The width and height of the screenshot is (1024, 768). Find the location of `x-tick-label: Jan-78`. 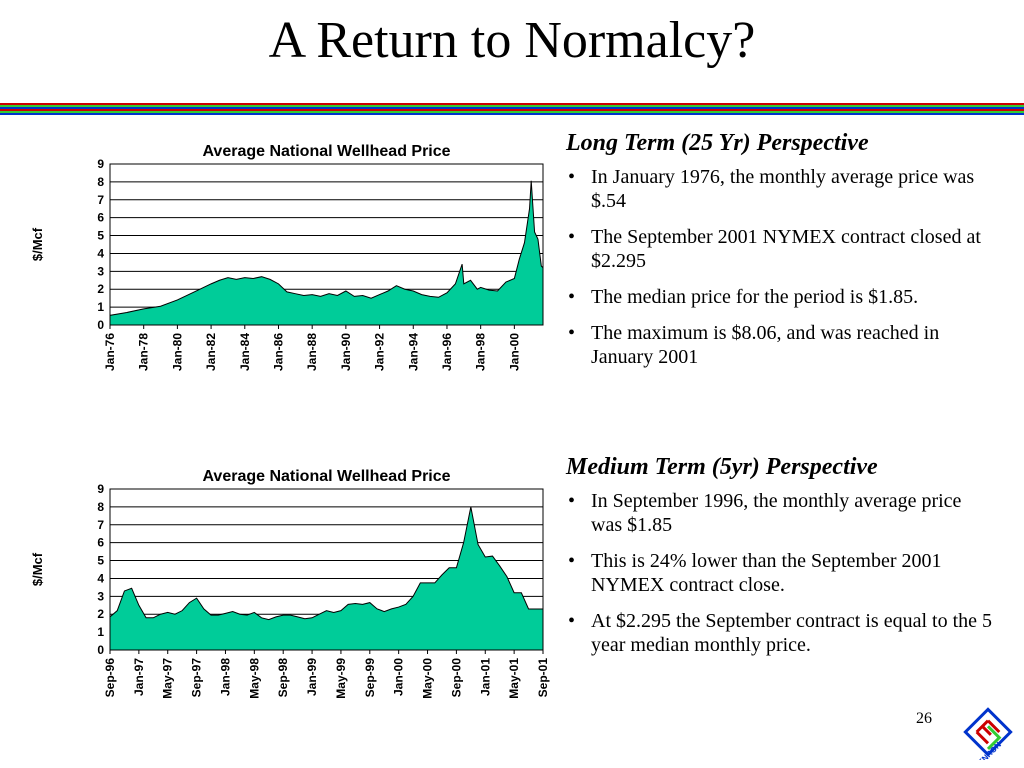

x-tick-label: Jan-78 is located at coordinates (144, 352).